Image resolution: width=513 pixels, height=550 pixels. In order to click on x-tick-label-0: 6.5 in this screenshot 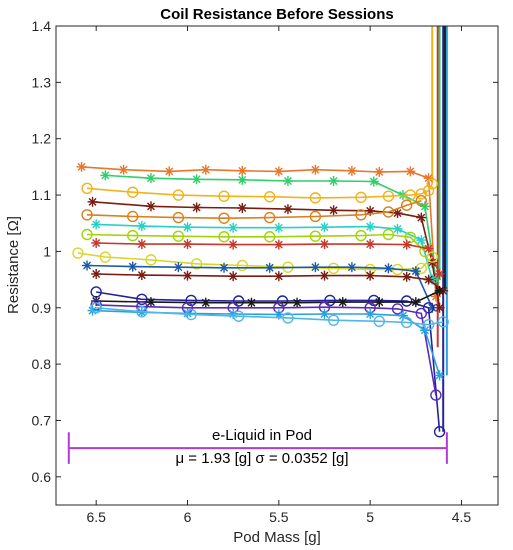, I will do `click(96, 517)`.